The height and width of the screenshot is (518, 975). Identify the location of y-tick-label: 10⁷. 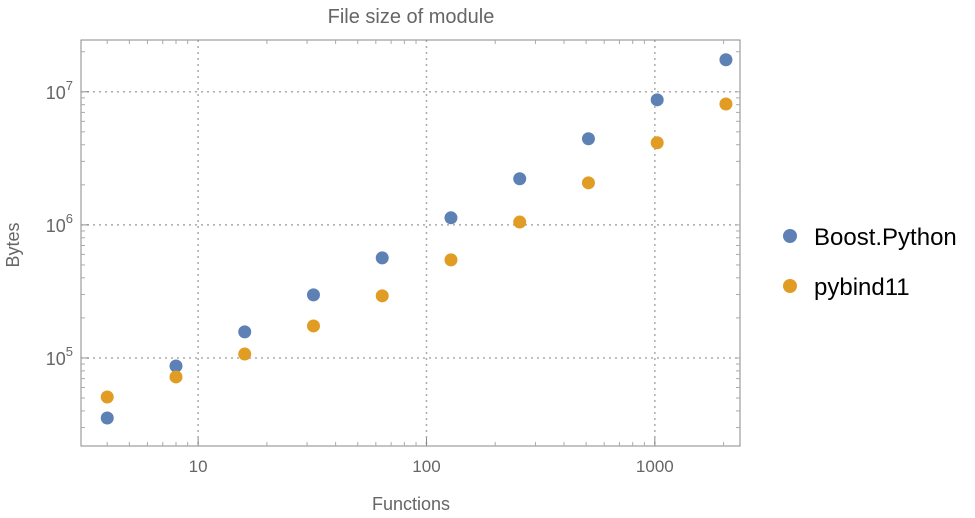
(59, 90).